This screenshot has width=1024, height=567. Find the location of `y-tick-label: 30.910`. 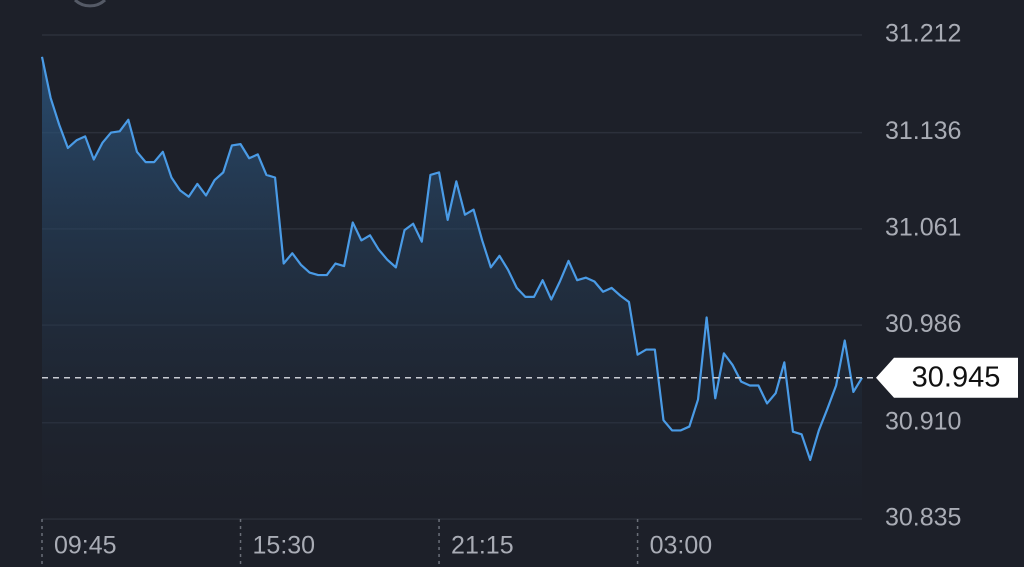

y-tick-label: 30.910 is located at coordinates (923, 421).